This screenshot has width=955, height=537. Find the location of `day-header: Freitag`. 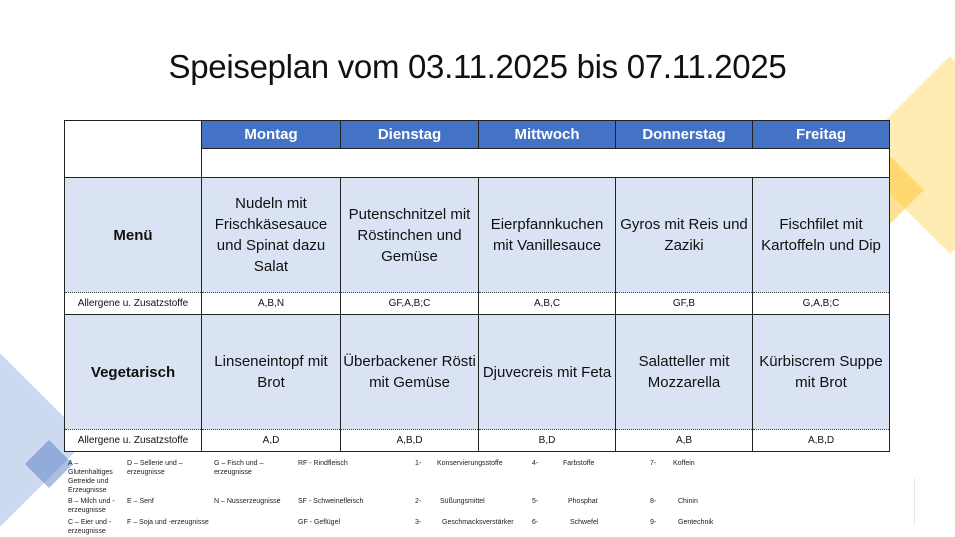

day-header: Freitag is located at coordinates (821, 134).